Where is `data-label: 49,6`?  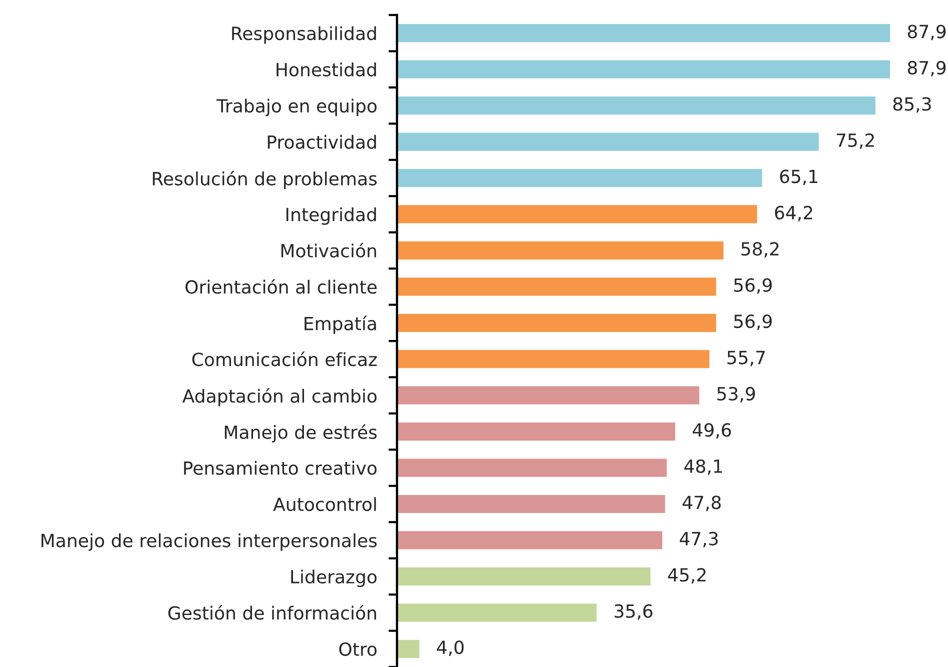 data-label: 49,6 is located at coordinates (711, 431).